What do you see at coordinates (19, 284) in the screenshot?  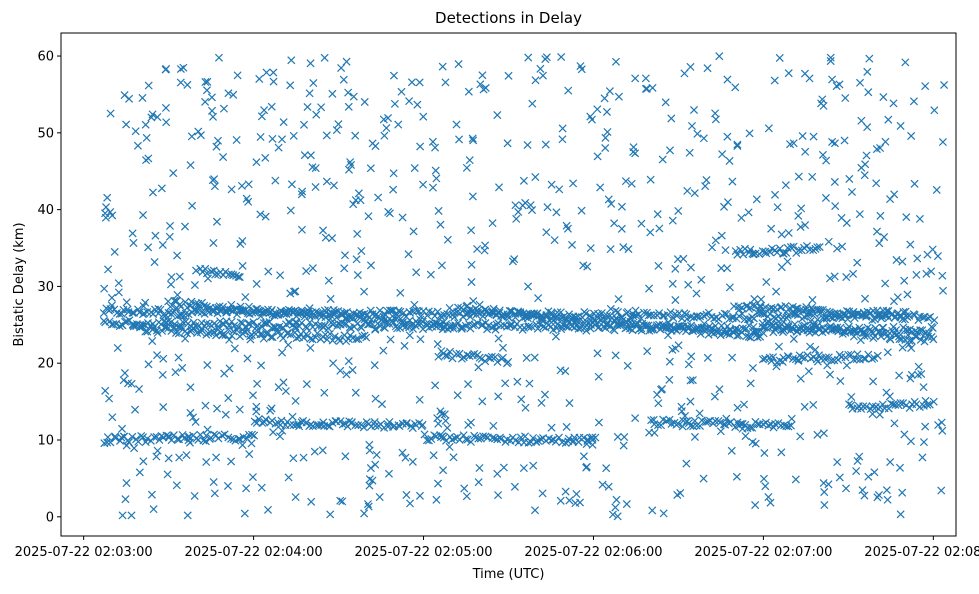 I see `y-axis-label: Bistatic Delay (km)` at bounding box center [19, 284].